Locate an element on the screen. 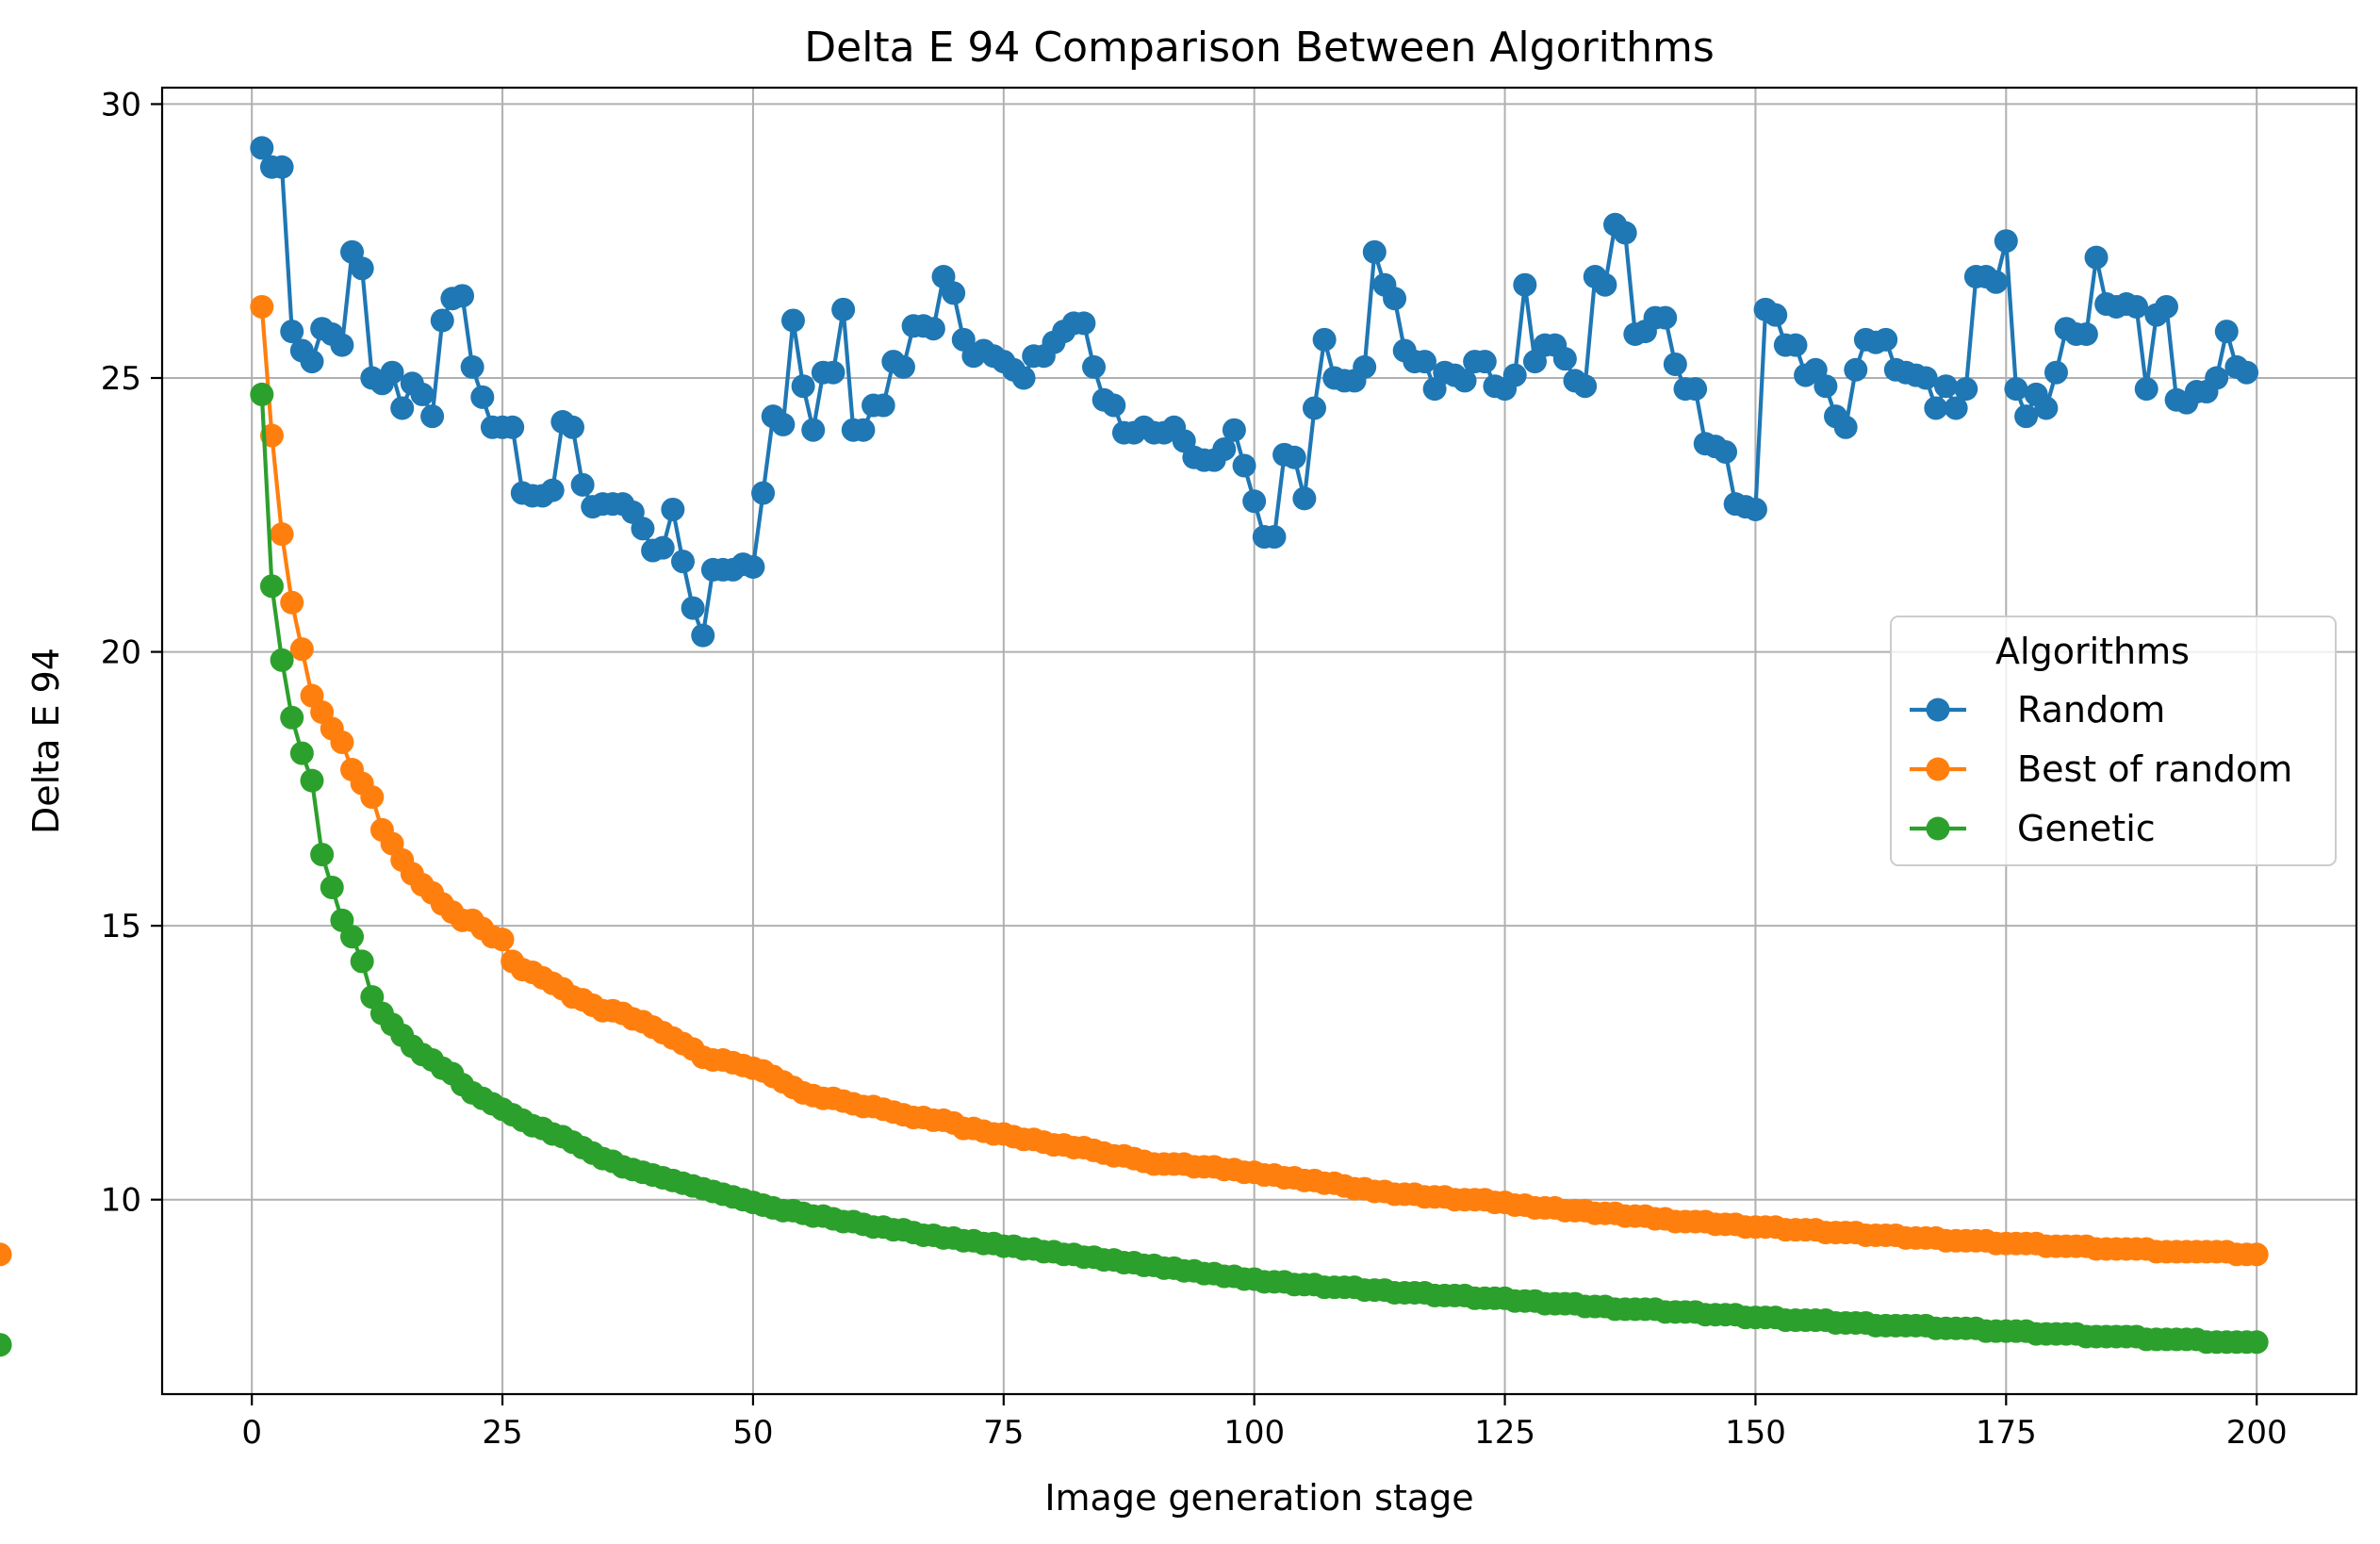 Image resolution: width=2380 pixels, height=1544 pixels. x-tick-label: 50 is located at coordinates (752, 1433).